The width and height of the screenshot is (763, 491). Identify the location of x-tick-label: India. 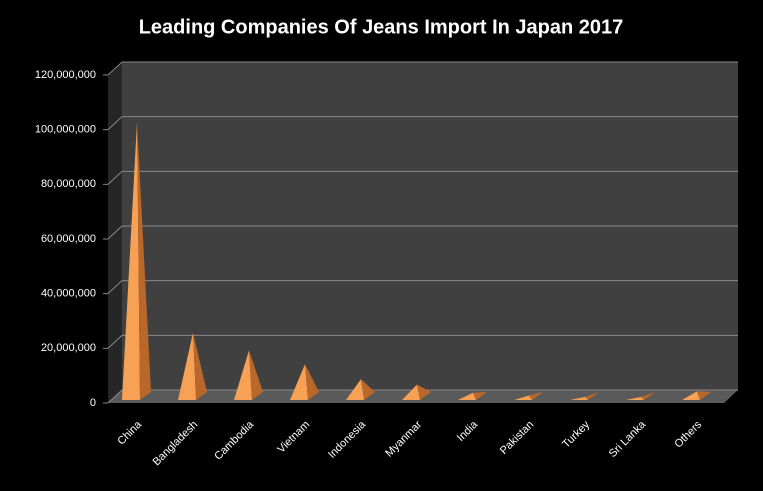
(468, 431).